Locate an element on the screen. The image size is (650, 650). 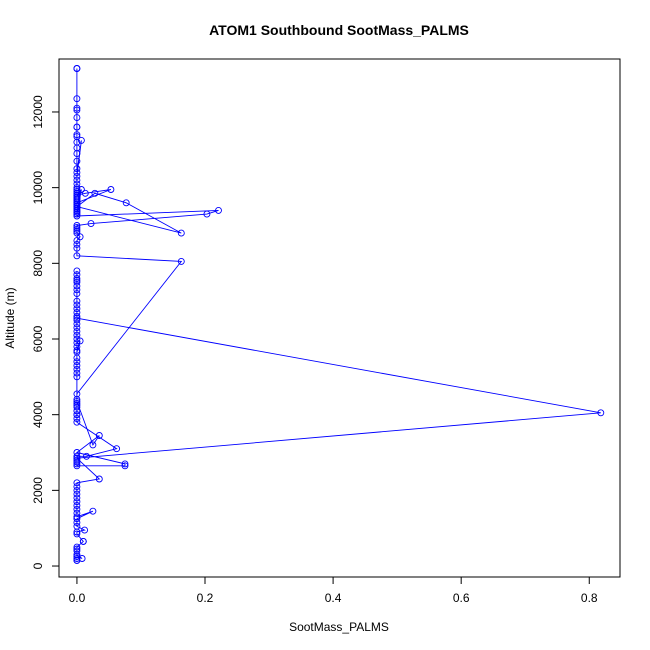
x-axis-label: SootMass_PALMS is located at coordinates (339, 627).